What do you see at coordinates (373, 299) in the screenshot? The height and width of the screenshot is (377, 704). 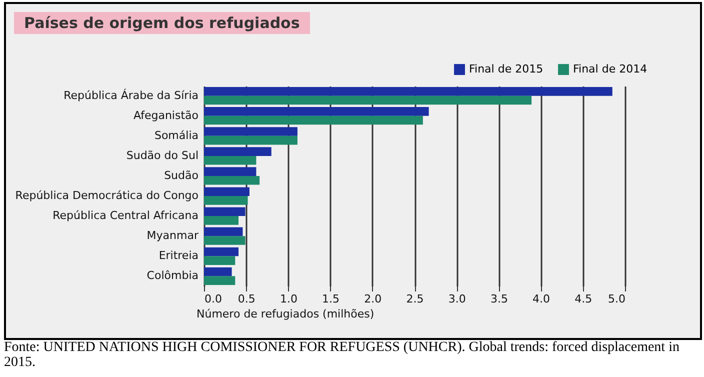 I see `x-tick-label: 2.0` at bounding box center [373, 299].